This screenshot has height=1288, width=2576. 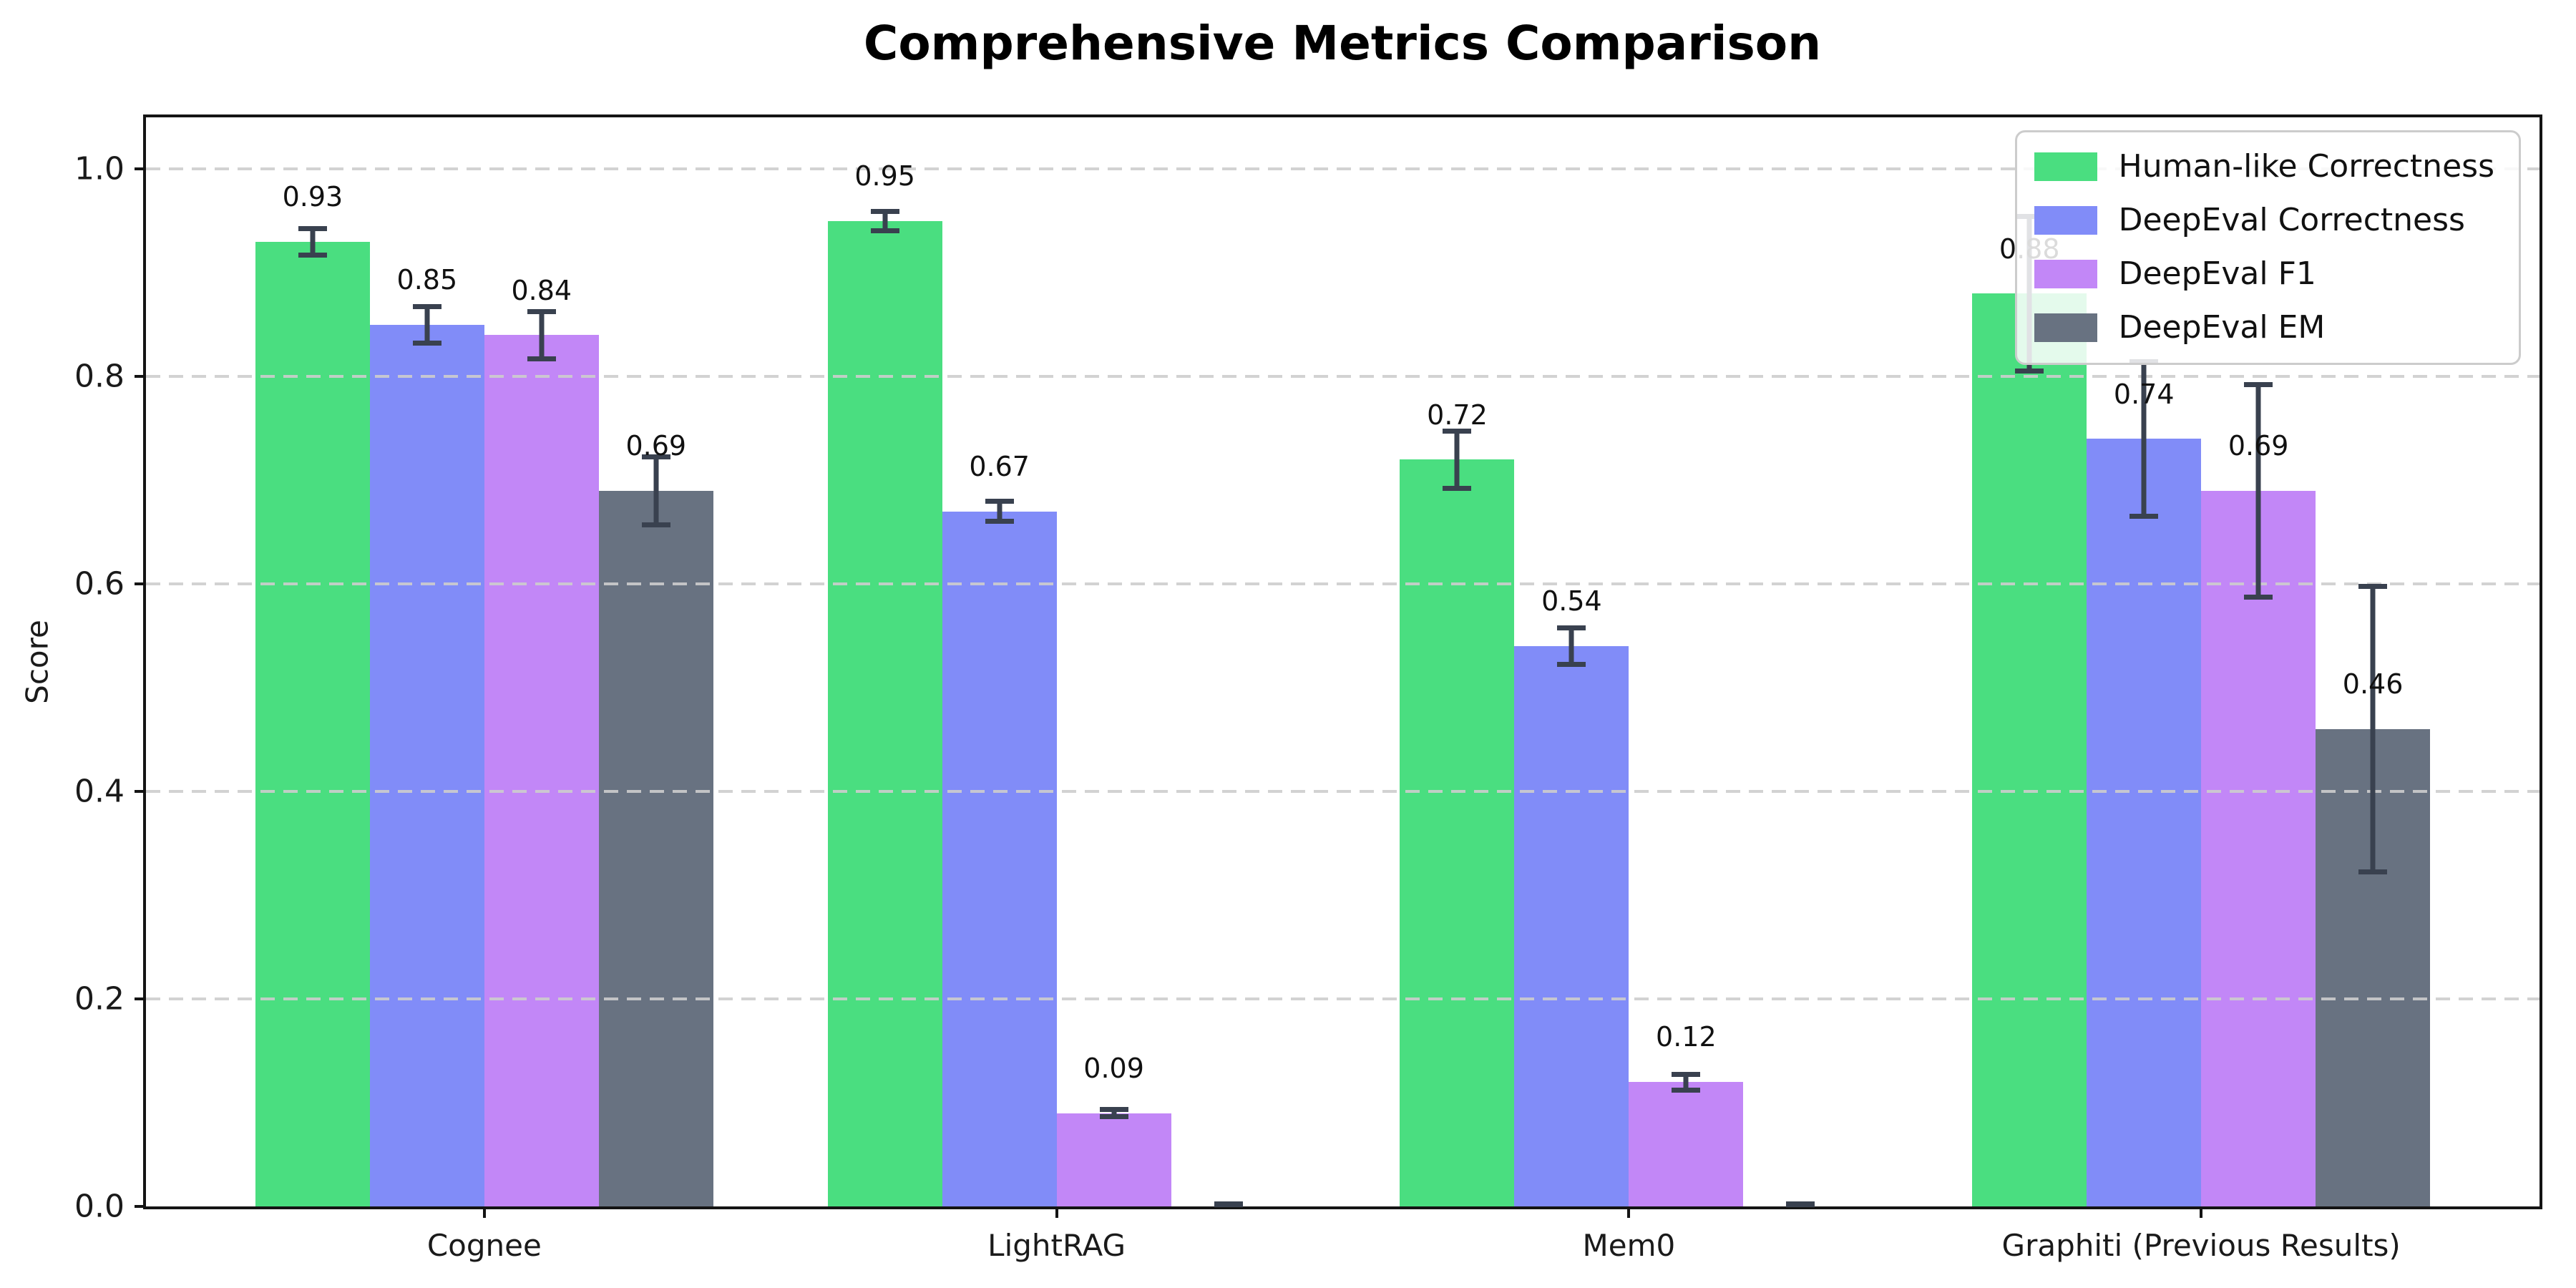 What do you see at coordinates (1571, 601) in the screenshot?
I see `bar-value-label: 0.54` at bounding box center [1571, 601].